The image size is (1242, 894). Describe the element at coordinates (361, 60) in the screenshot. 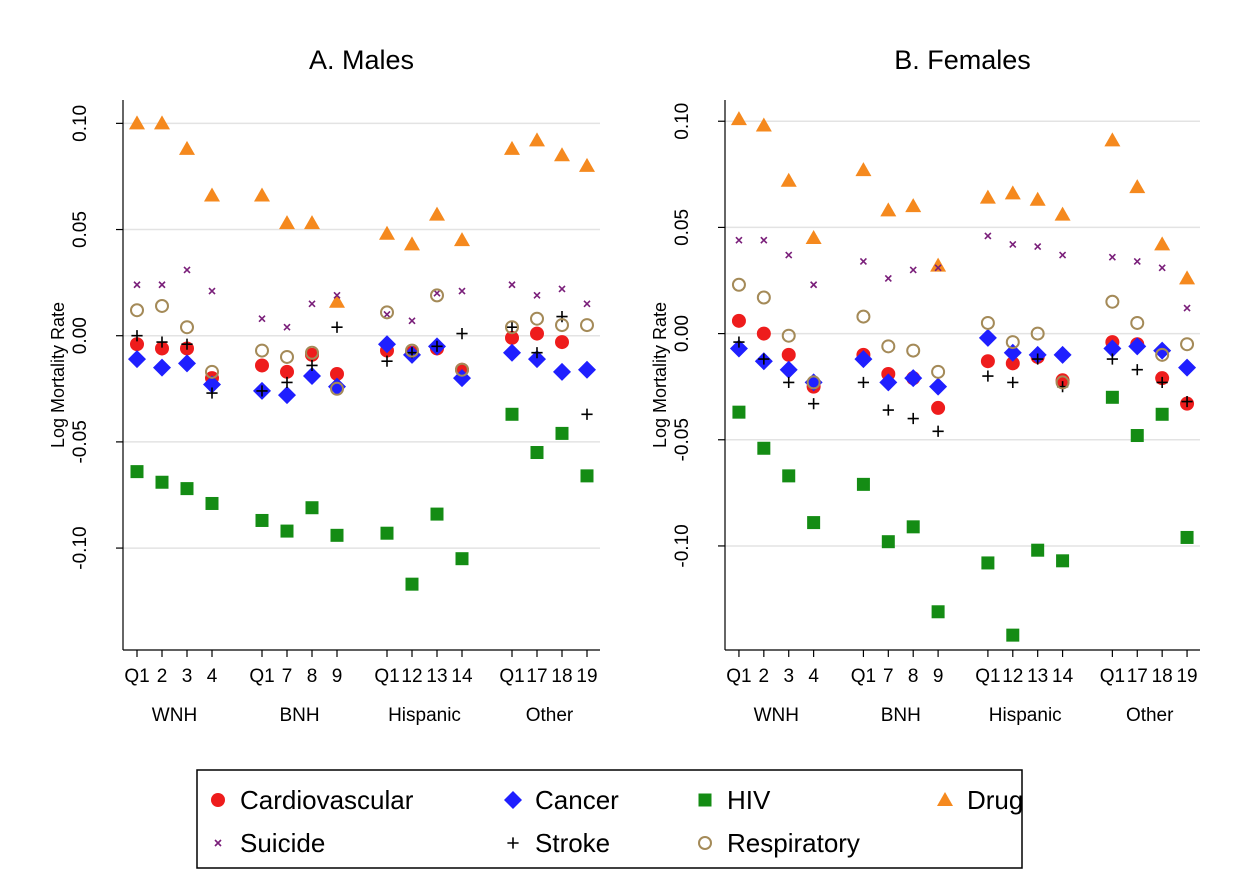

I see `chart-title: A. Males` at that location.